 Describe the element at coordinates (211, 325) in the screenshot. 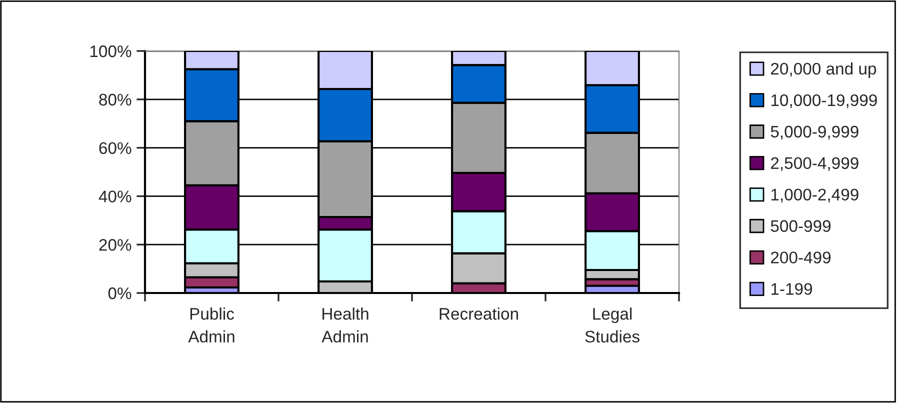

I see `x-tick-label: Public Admin` at that location.